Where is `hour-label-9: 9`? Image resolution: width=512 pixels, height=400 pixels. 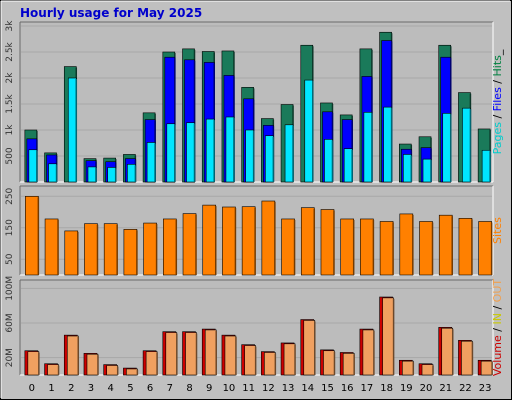 hour-label-9: 9 is located at coordinates (209, 388).